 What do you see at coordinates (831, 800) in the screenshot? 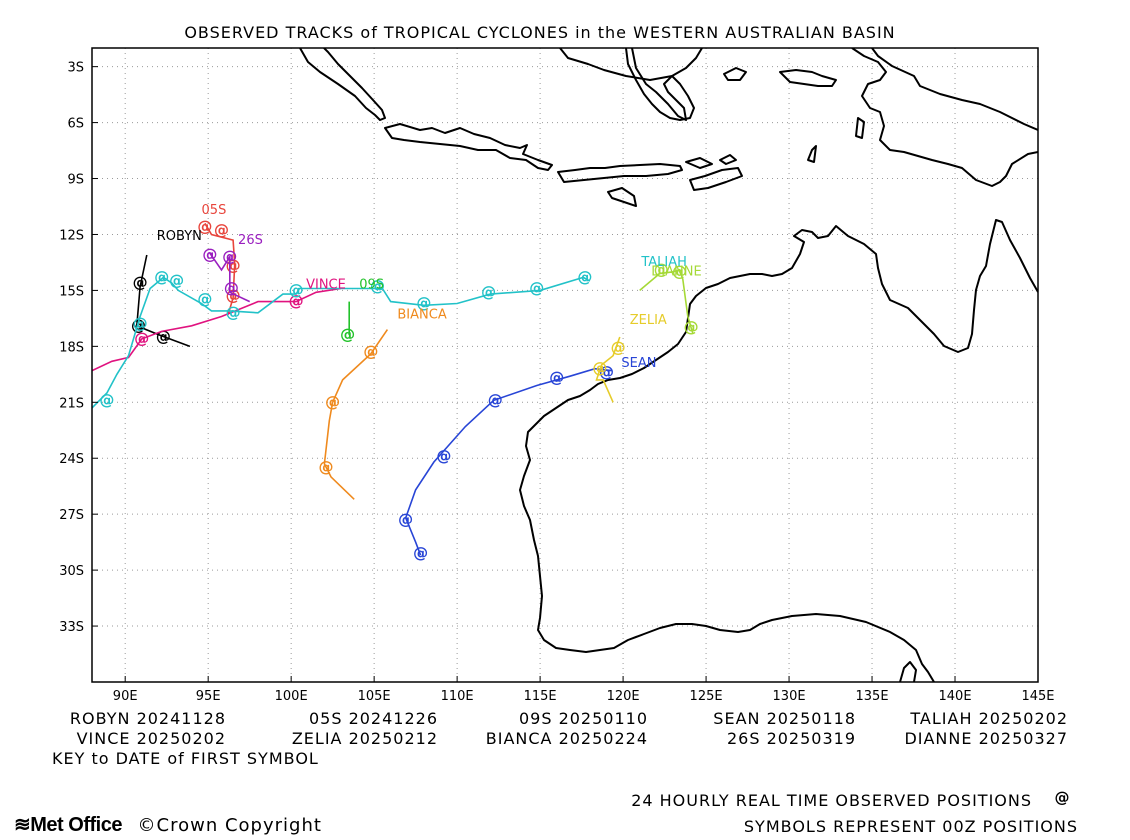
I see `positions-note-line1: 24 HOURLY REAL TIME OBSERVED POSITIONS` at bounding box center [831, 800].